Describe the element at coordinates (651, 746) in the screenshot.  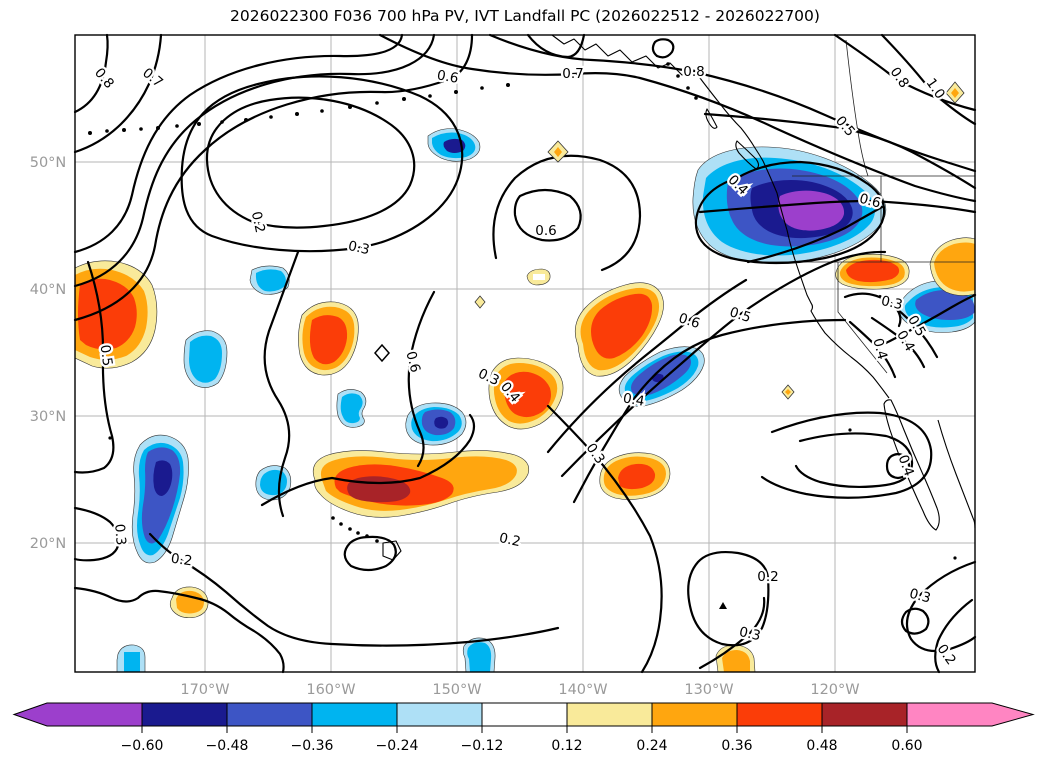
I see `colorbar-tick-label: 0.24` at that location.